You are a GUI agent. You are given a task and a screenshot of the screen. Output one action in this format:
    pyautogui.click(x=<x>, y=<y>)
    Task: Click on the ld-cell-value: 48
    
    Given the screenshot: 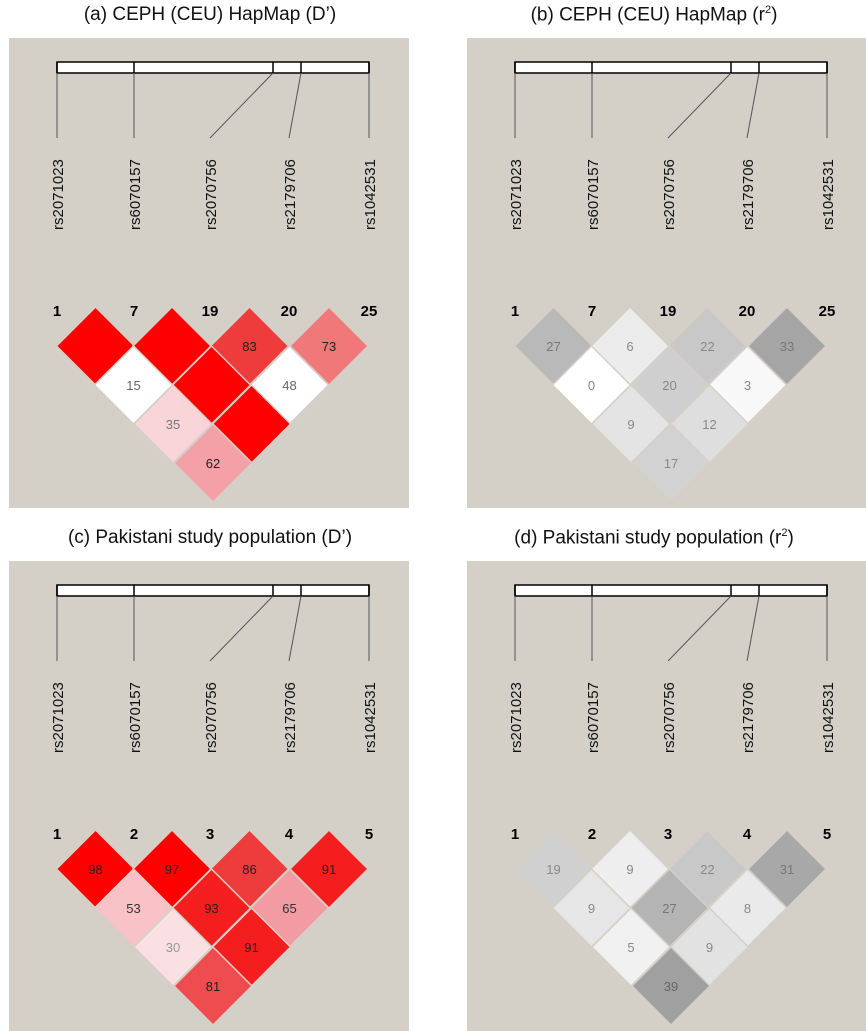 What is the action you would take?
    pyautogui.click(x=289, y=385)
    